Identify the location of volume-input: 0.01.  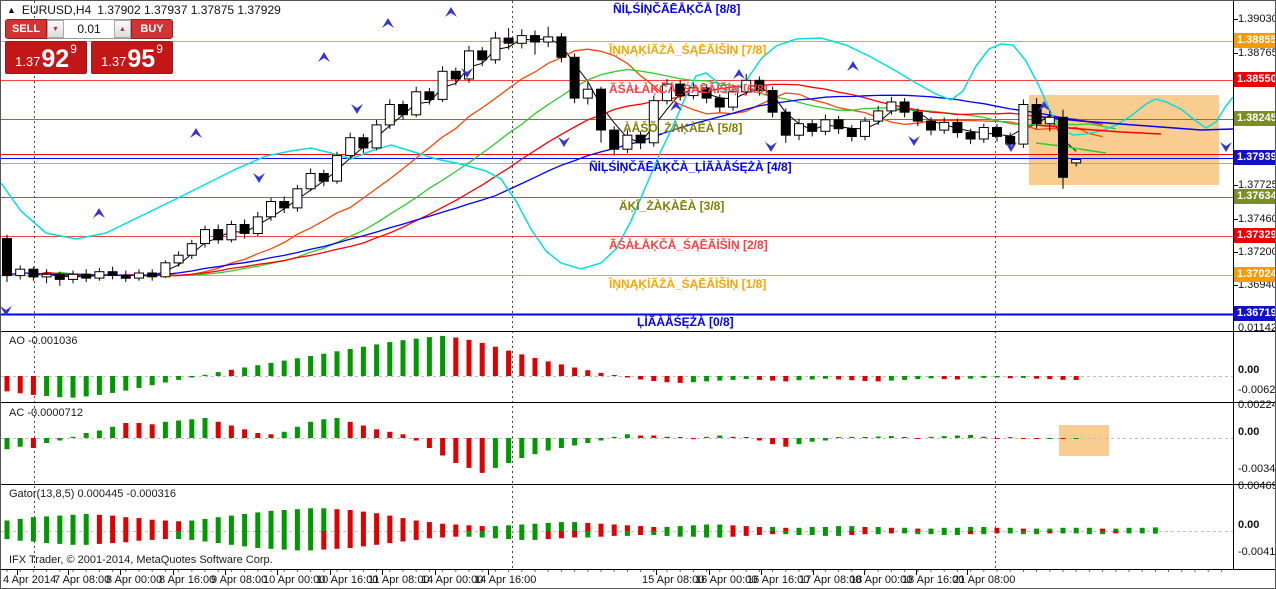
(89, 29).